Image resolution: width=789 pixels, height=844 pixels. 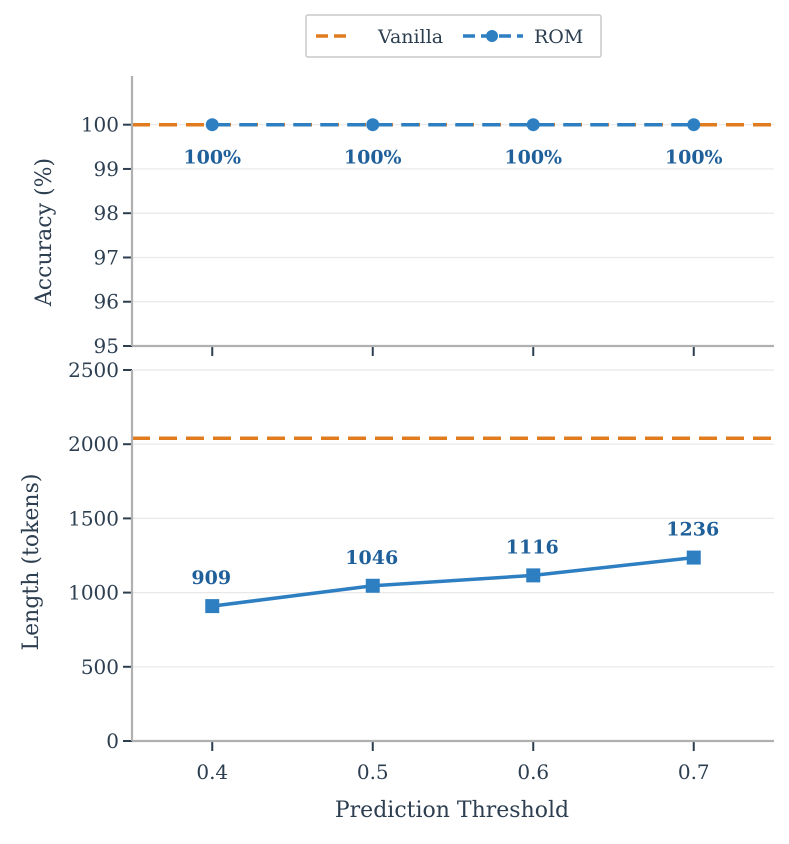 What do you see at coordinates (410, 37) in the screenshot?
I see `legend-vanilla-label: Vanilla` at bounding box center [410, 37].